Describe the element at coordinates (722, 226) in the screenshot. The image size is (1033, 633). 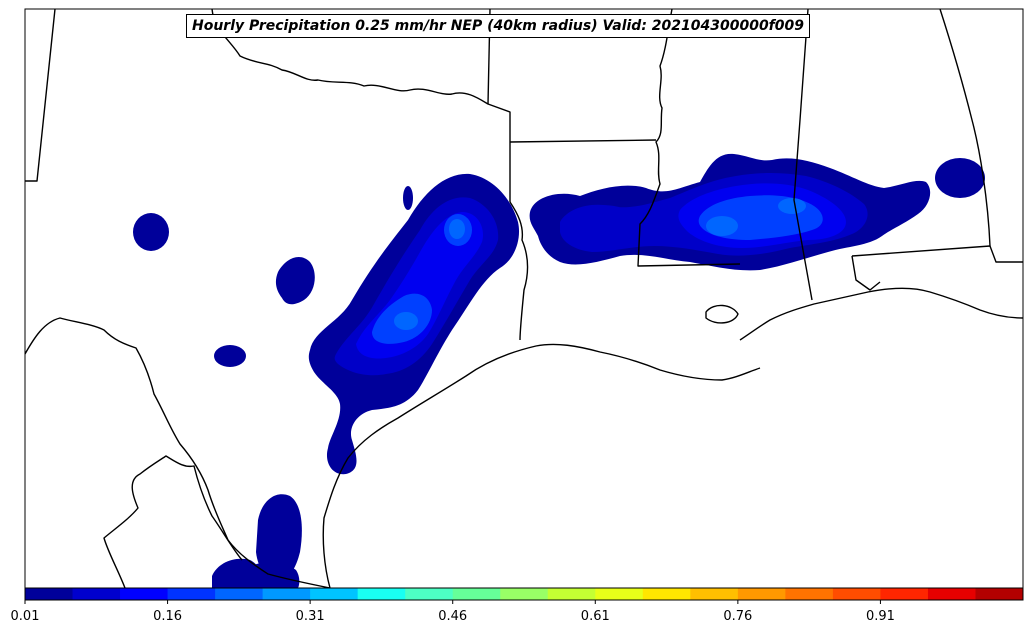
I see `precip-core-gulf-west` at that location.